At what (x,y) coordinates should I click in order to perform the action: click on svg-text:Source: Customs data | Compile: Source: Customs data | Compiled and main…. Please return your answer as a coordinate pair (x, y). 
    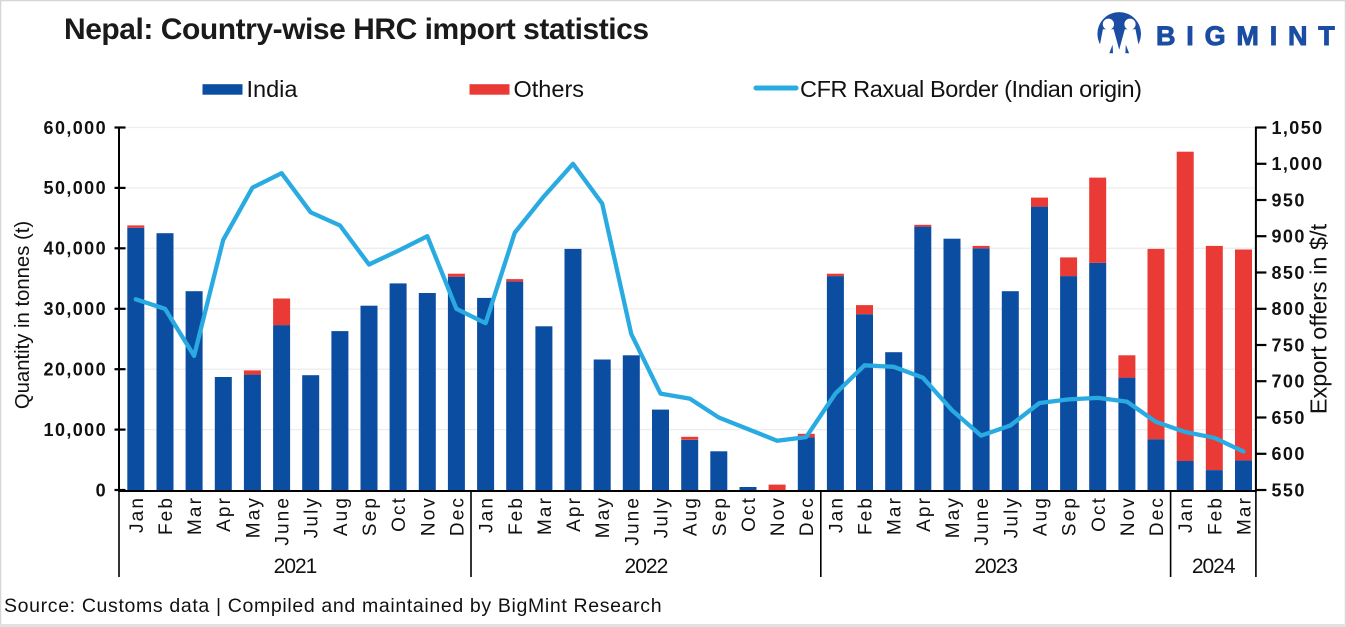
    Looking at the image, I should click on (333, 606).